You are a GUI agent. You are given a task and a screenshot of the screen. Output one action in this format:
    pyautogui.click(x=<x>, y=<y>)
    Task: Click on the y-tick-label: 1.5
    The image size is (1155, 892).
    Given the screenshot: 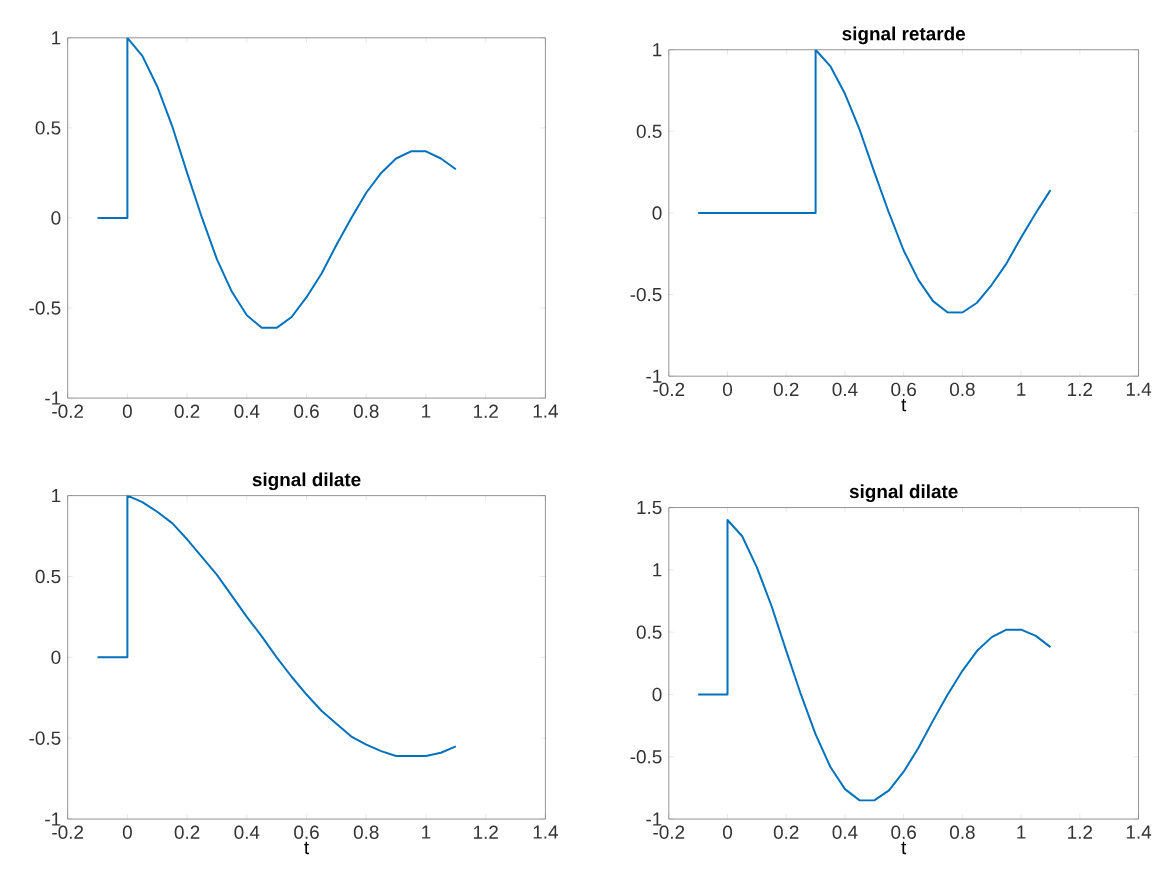 What is the action you would take?
    pyautogui.click(x=649, y=508)
    